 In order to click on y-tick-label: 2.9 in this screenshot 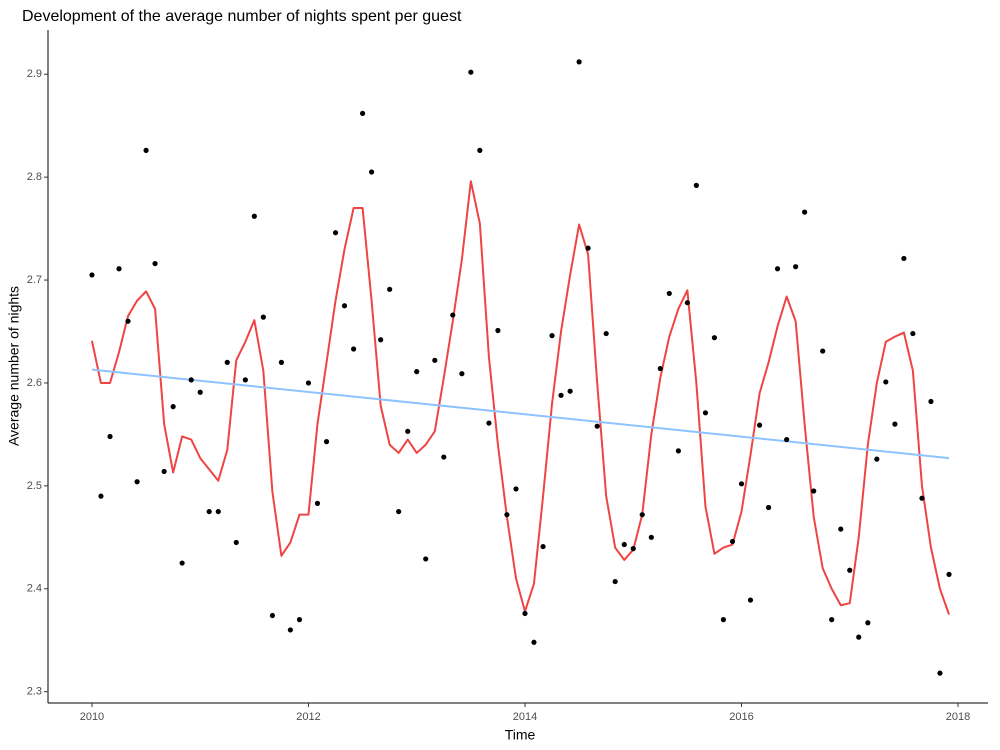, I will do `click(34, 74)`.